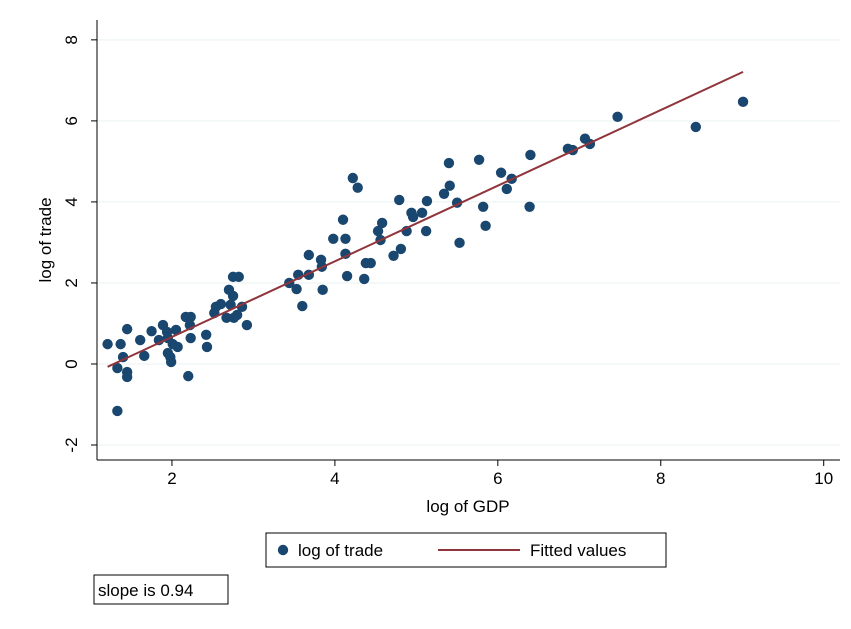 This screenshot has height=629, width=851. Describe the element at coordinates (578, 550) in the screenshot. I see `legend-label: Fitted values` at that location.